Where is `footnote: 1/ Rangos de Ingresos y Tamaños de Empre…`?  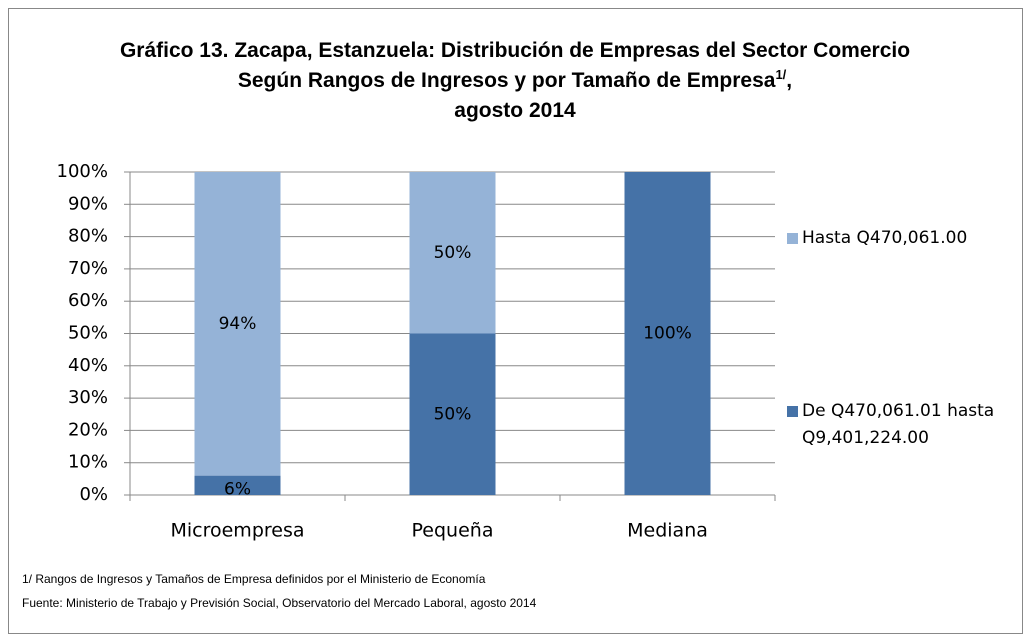
footnote: 1/ Rangos de Ingresos y Tamaños de Empre… is located at coordinates (254, 579).